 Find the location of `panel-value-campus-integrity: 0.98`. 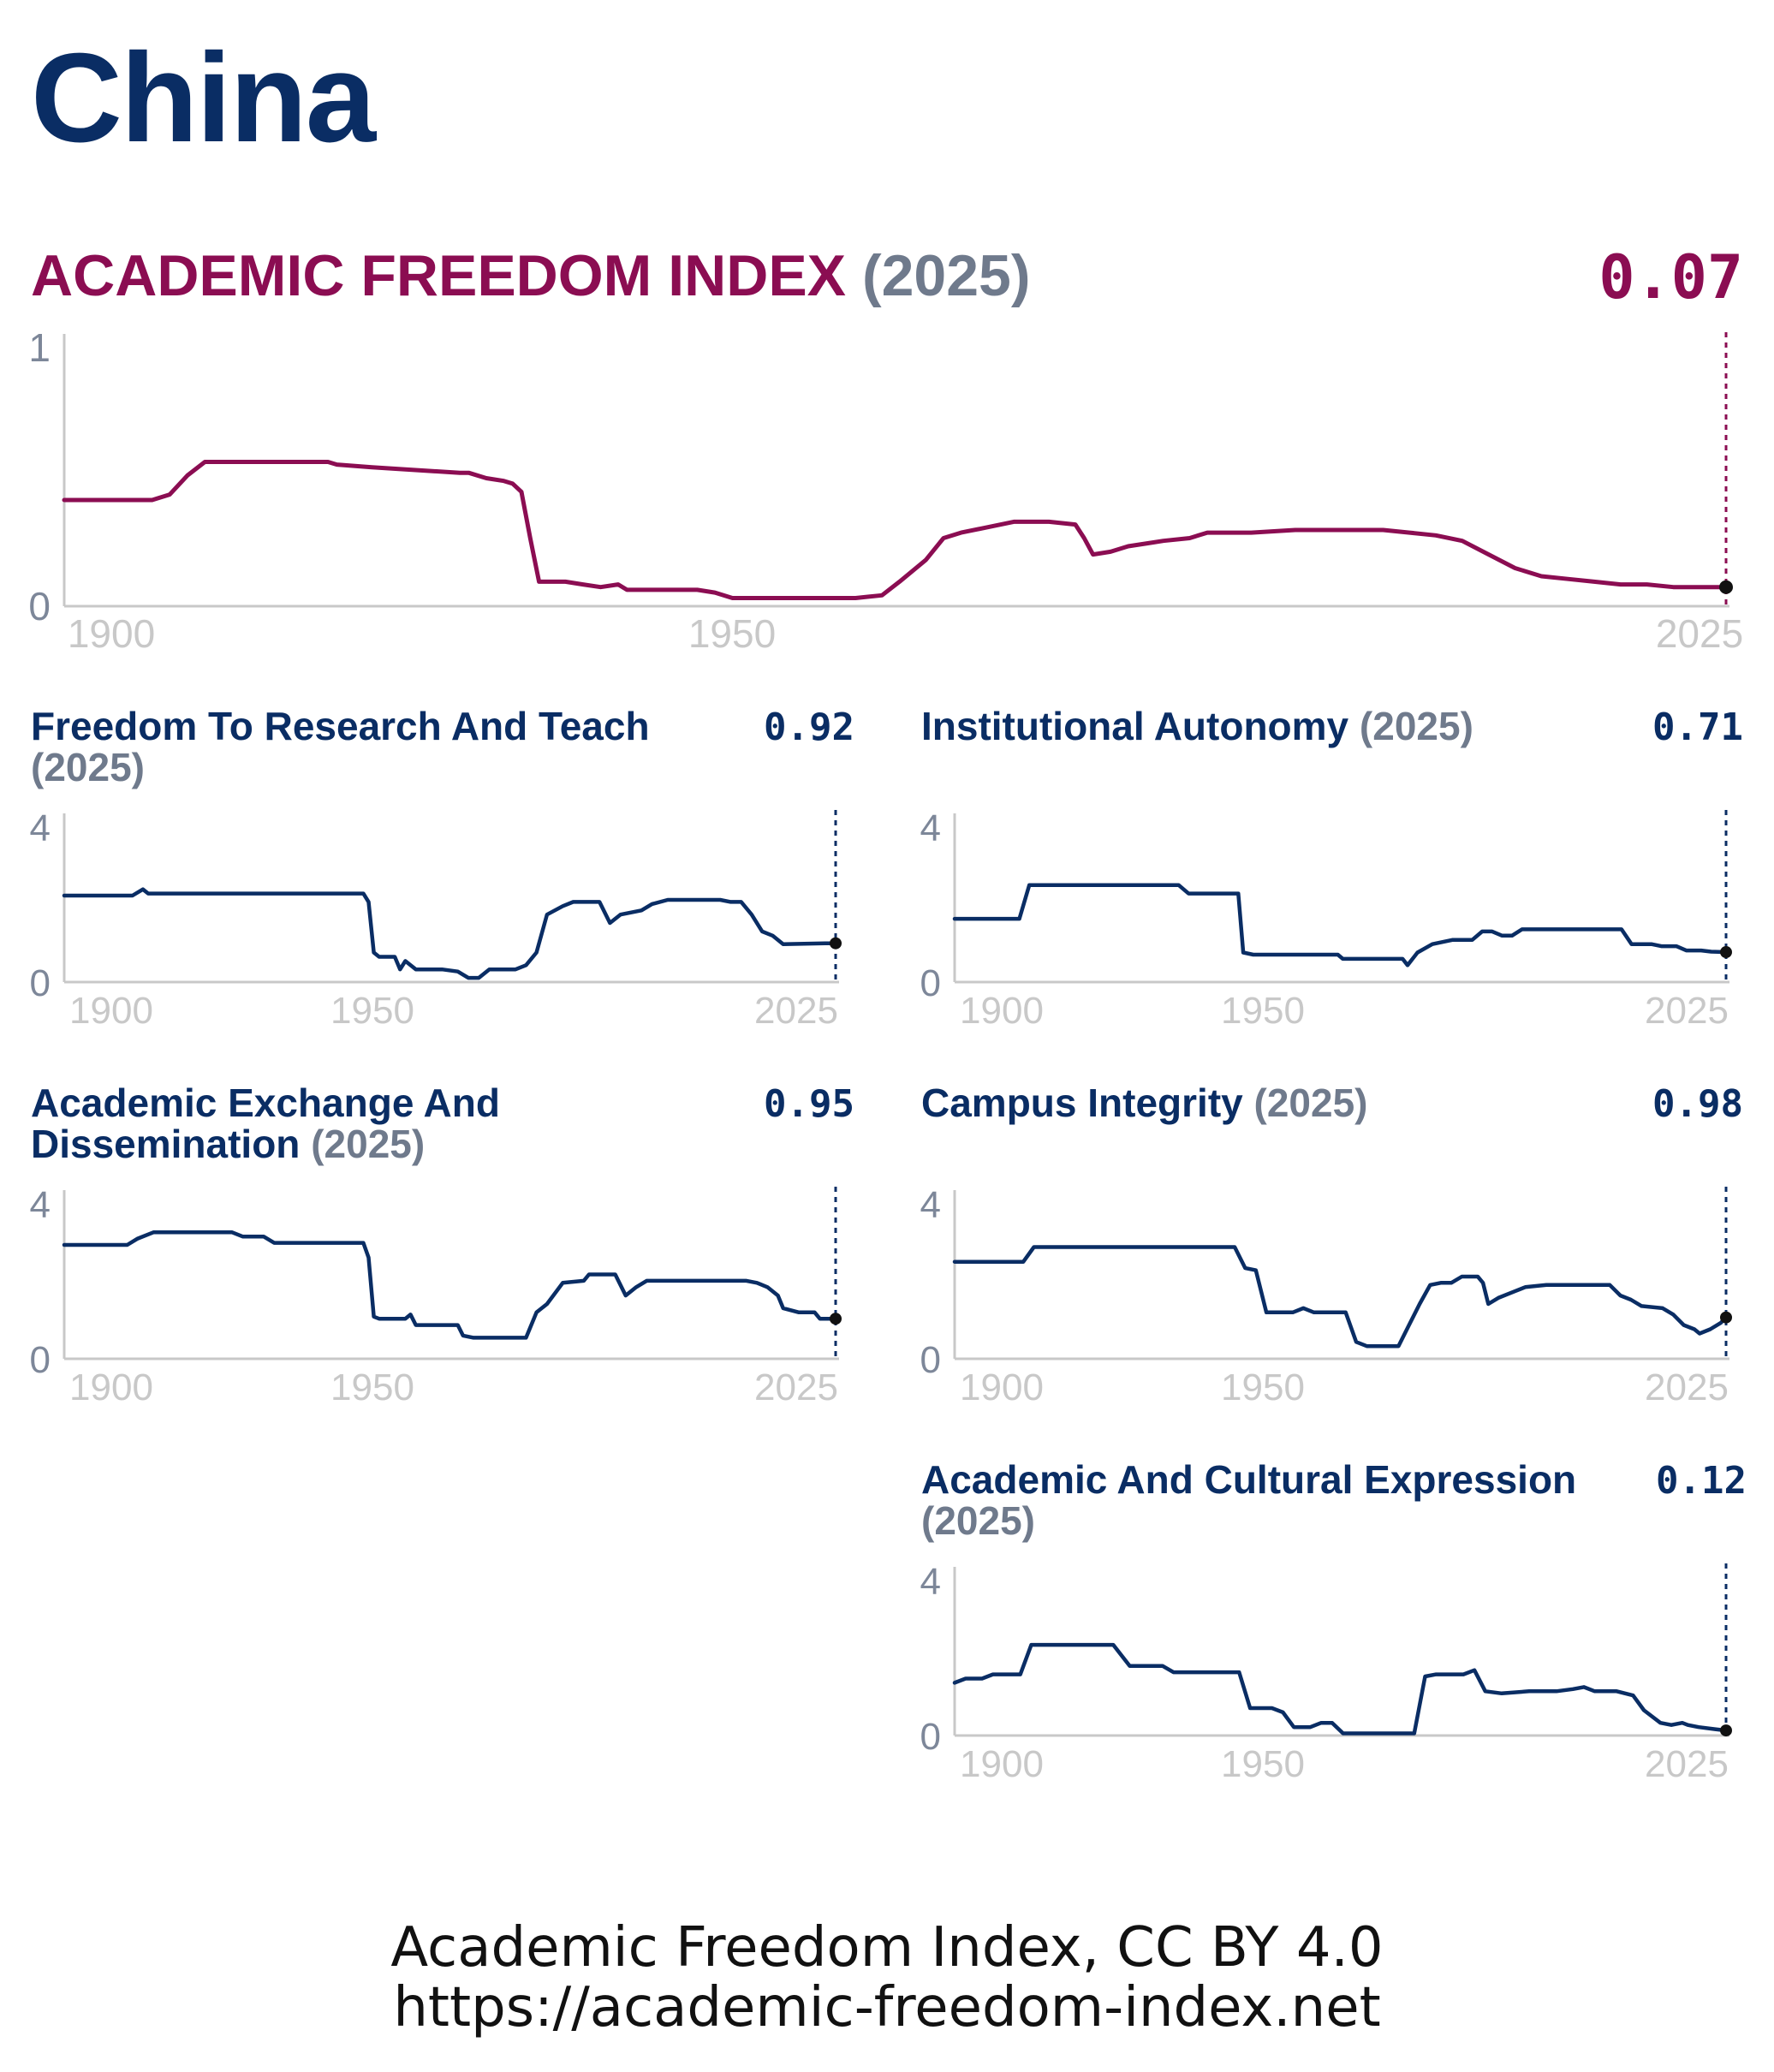

panel-value-campus-integrity: 0.98 is located at coordinates (1697, 1104).